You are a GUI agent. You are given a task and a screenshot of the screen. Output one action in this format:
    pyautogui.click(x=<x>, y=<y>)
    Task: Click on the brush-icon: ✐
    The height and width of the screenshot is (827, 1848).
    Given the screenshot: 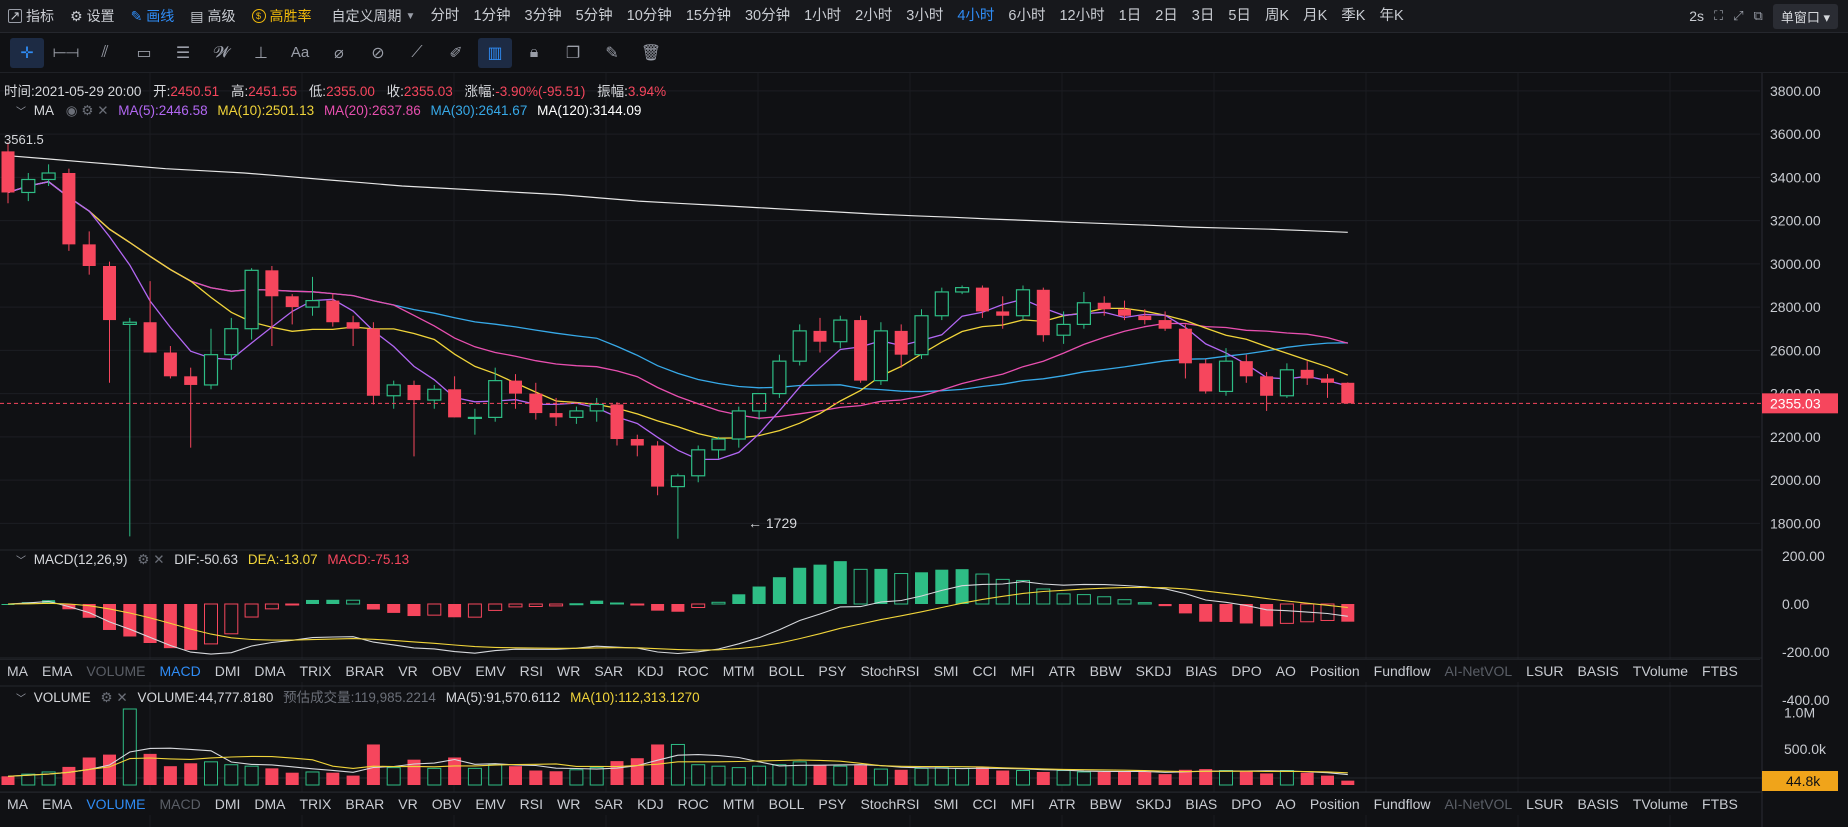 What is the action you would take?
    pyautogui.click(x=456, y=53)
    